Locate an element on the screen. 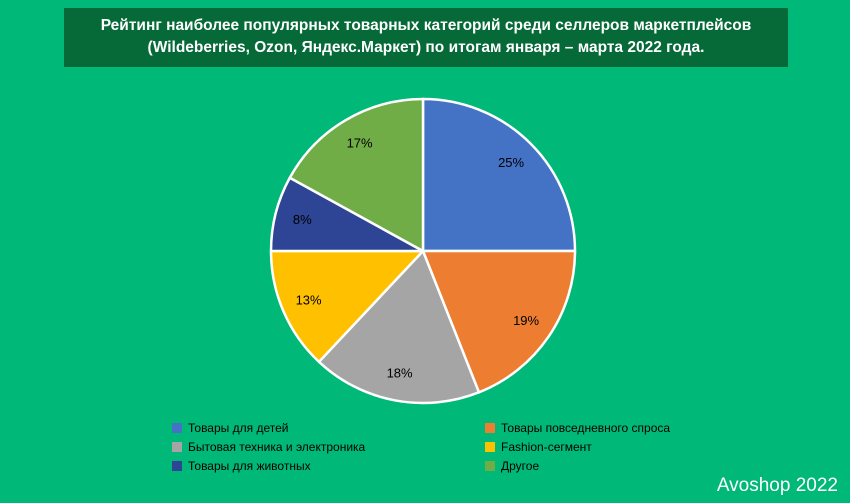 This screenshot has width=850, height=503. legend-item: Бытовая техника и электроника is located at coordinates (325, 447).